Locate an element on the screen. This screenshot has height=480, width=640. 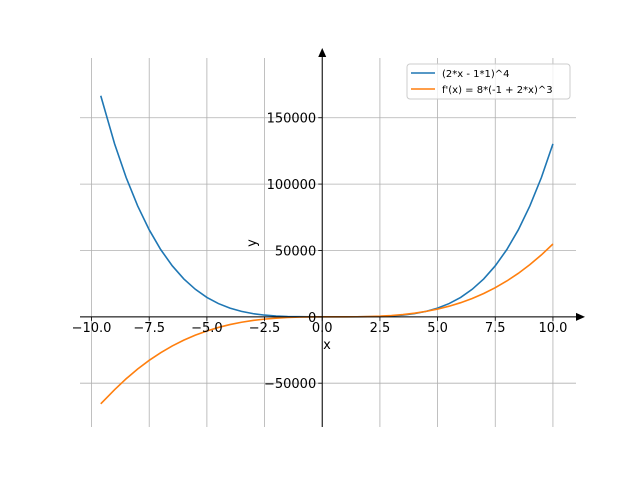
x-tick-label: 7.5 is located at coordinates (495, 328).